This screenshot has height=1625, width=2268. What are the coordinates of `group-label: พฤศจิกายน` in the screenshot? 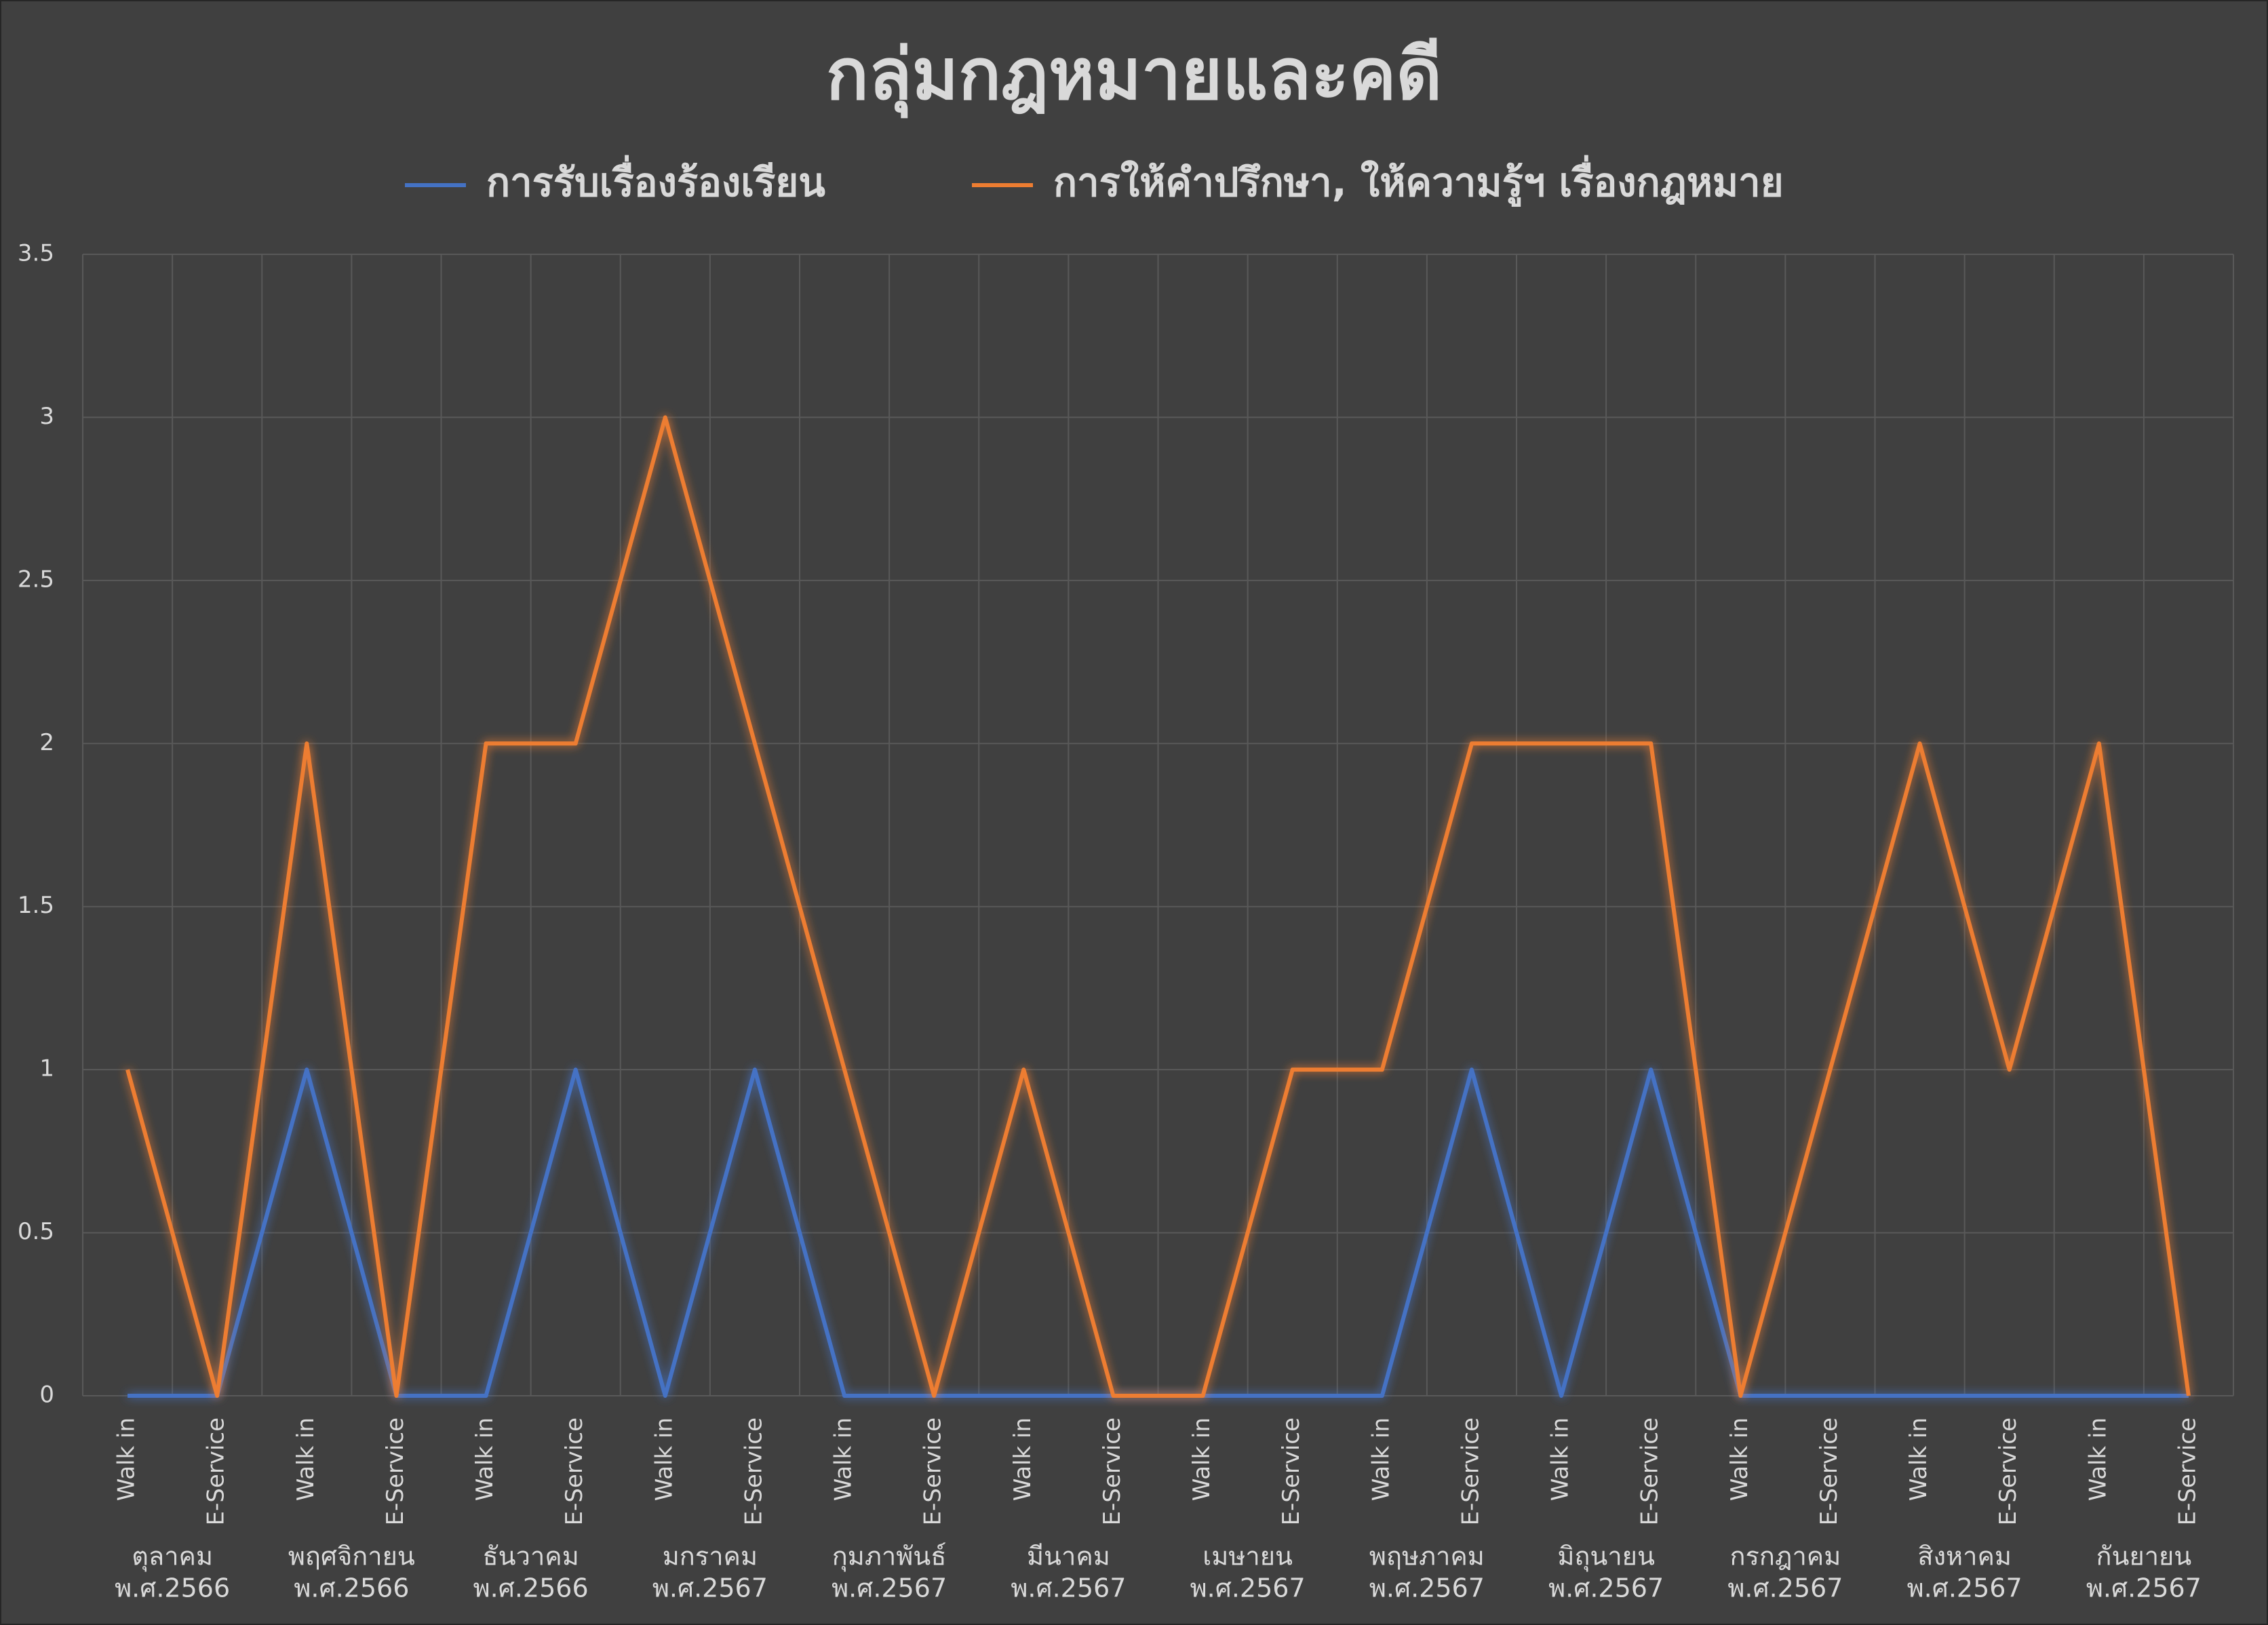 It's located at (351, 1556).